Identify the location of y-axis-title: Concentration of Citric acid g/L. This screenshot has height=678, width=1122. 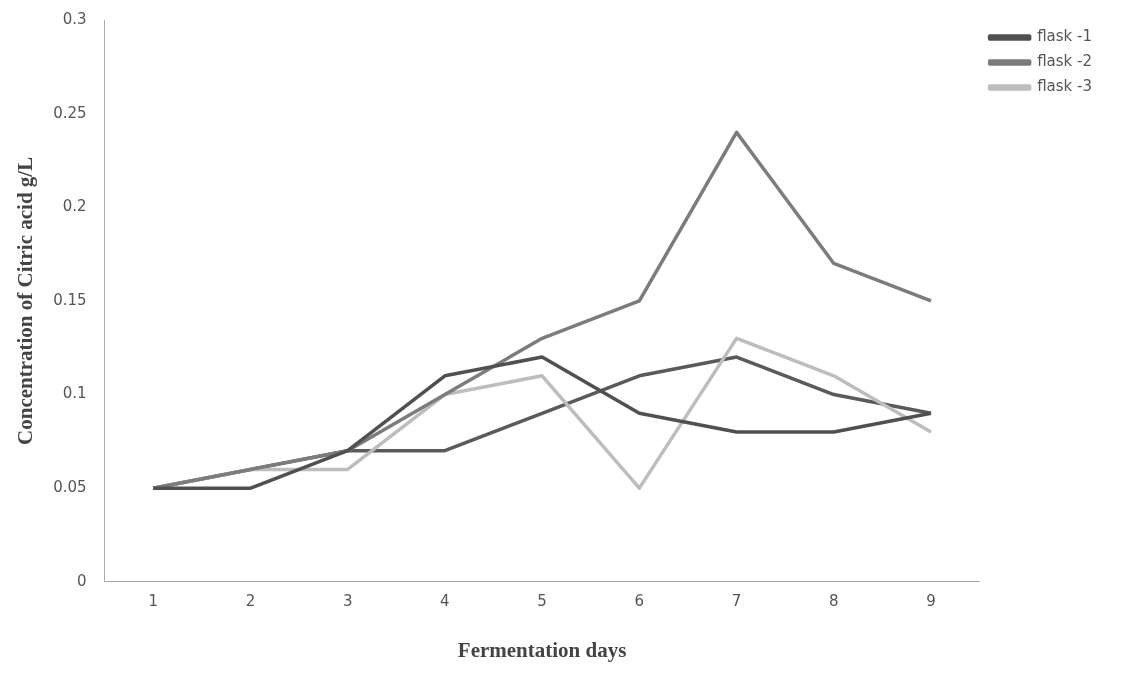
(25, 300).